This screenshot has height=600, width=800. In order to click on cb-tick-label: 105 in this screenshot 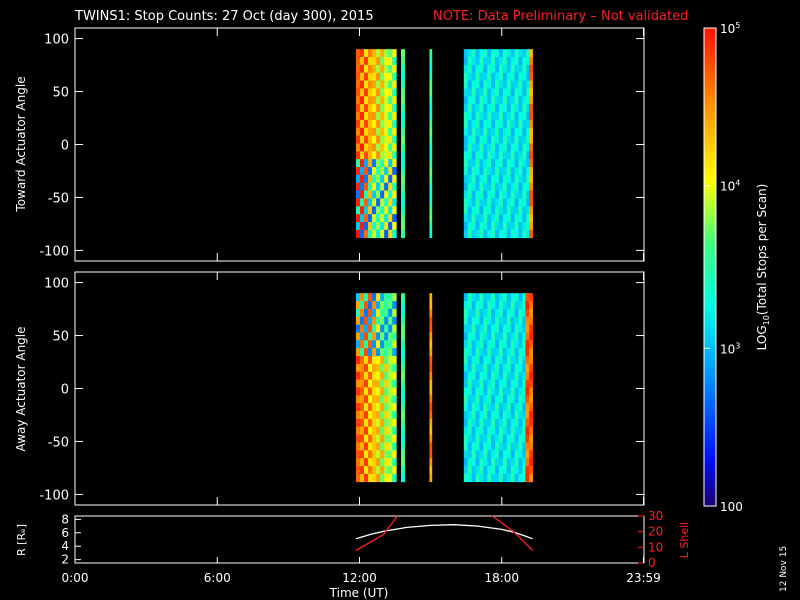, I will do `click(730, 28)`.